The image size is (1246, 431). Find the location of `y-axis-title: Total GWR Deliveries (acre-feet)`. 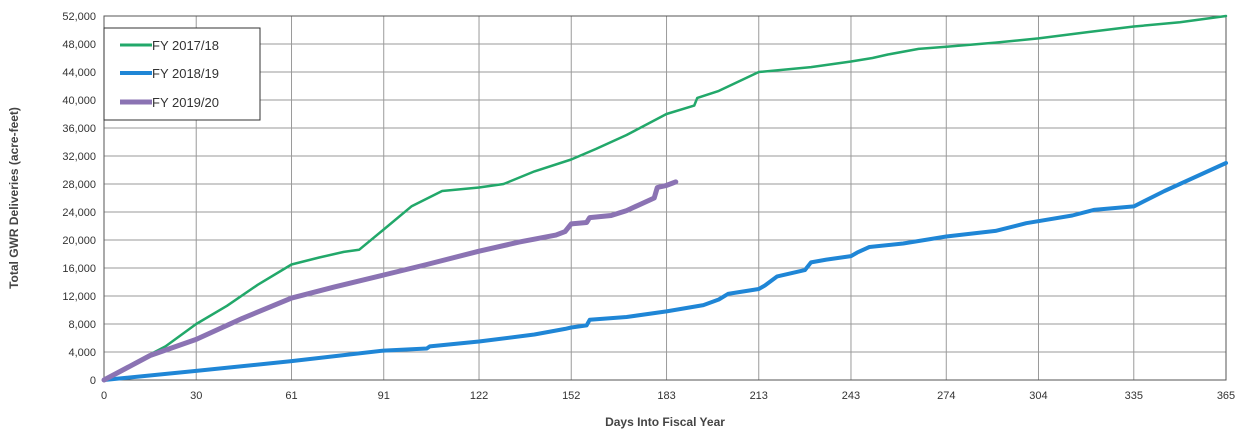

y-axis-title: Total GWR Deliveries (acre-feet) is located at coordinates (14, 198).